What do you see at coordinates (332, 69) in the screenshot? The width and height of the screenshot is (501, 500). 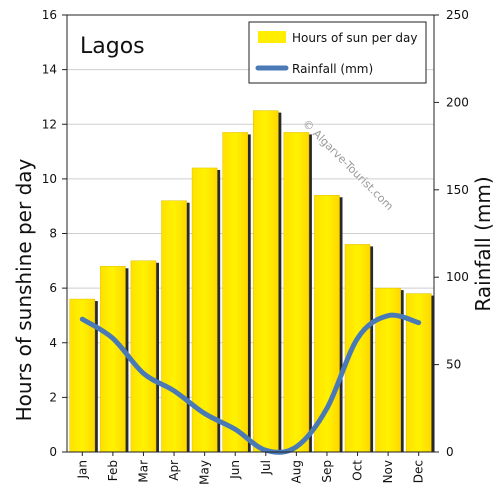 I see `legend-label-rainfall: Rainfall (mm)` at bounding box center [332, 69].